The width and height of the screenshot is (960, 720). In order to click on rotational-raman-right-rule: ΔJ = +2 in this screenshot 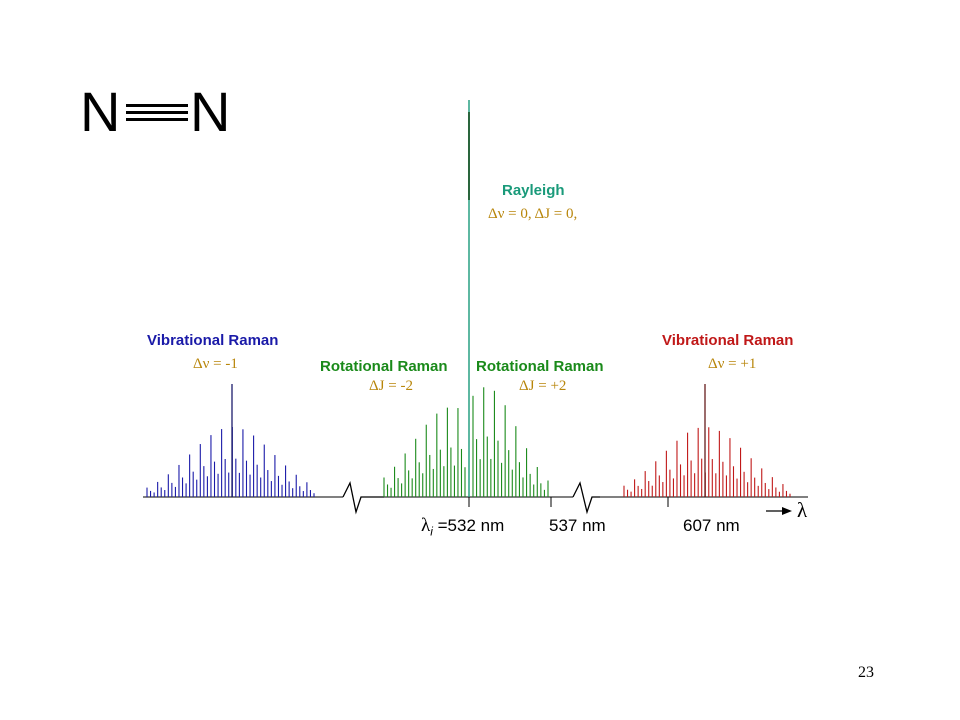, I will do `click(543, 386)`.